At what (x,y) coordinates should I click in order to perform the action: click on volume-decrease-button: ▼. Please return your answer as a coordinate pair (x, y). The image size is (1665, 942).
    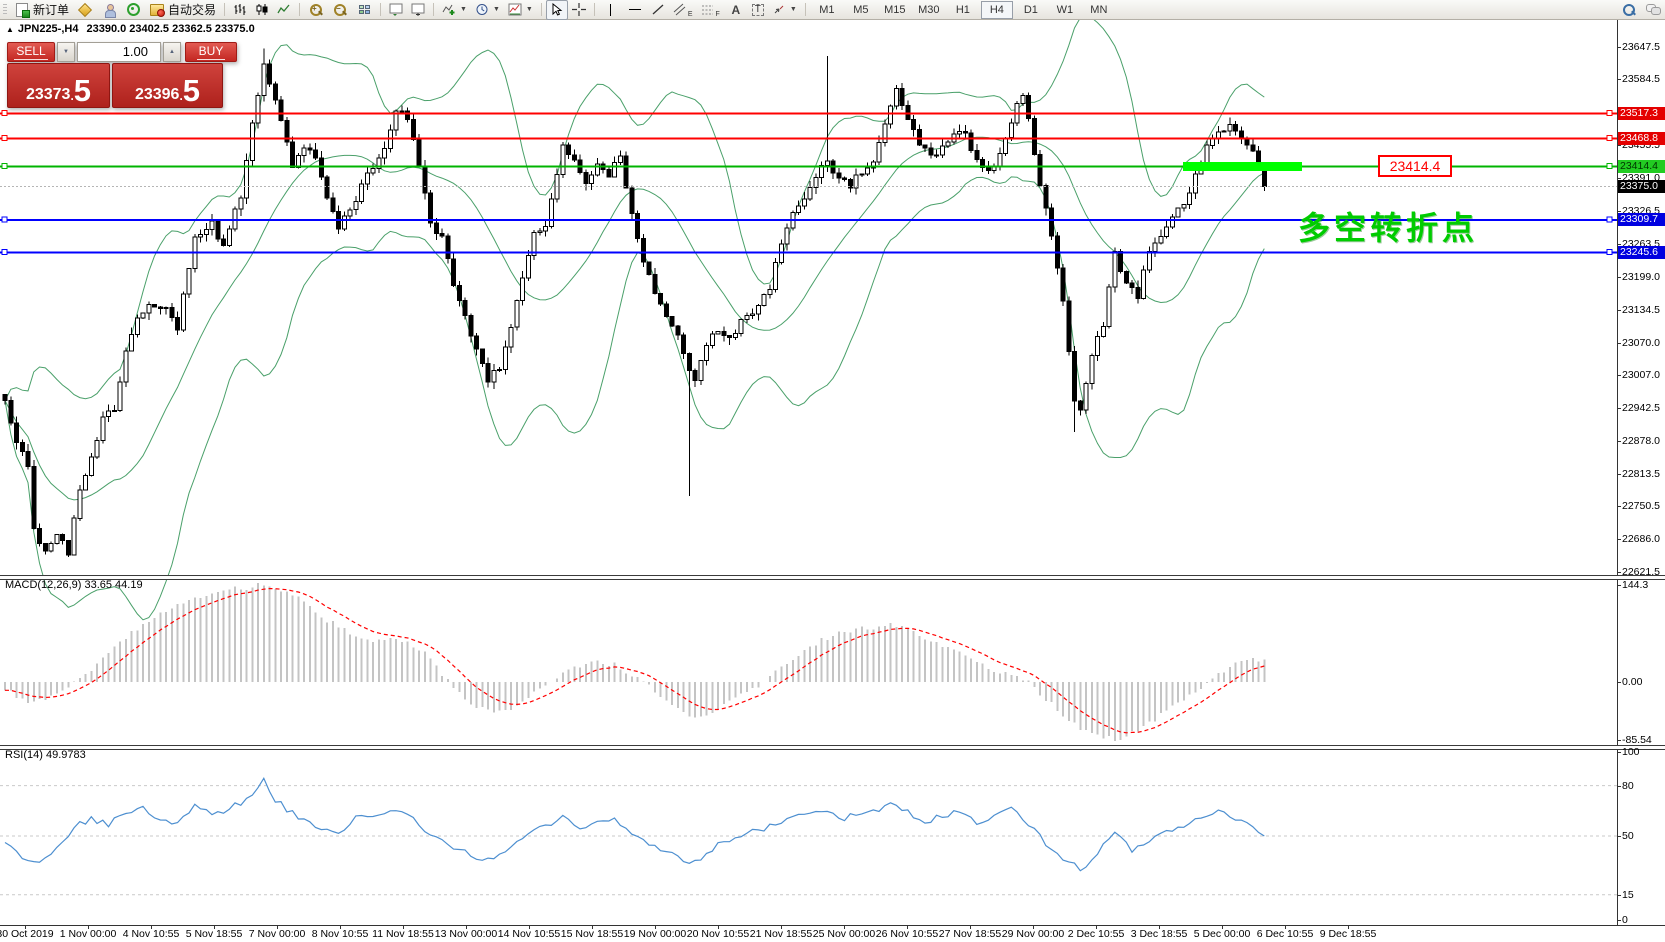
    Looking at the image, I should click on (66, 52).